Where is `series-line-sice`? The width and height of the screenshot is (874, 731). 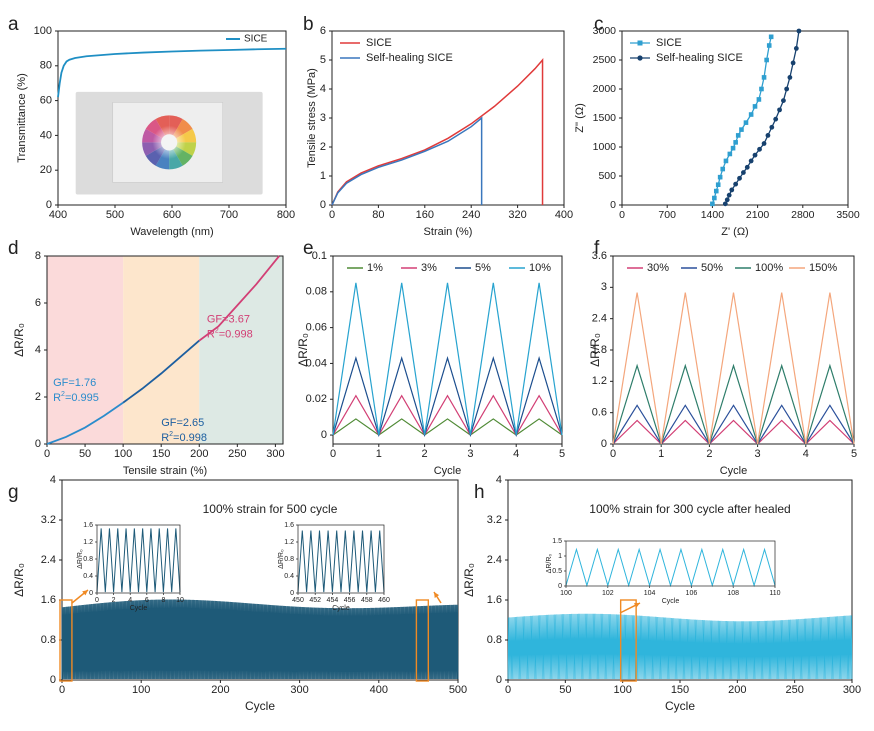
series-line-sice is located at coordinates (172, 72).